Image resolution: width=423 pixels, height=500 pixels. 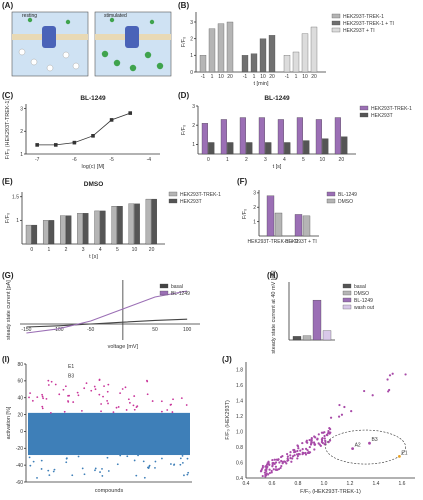 What do you see at coordinates (287, 64) in the screenshot?
I see `b-bar` at bounding box center [287, 64].